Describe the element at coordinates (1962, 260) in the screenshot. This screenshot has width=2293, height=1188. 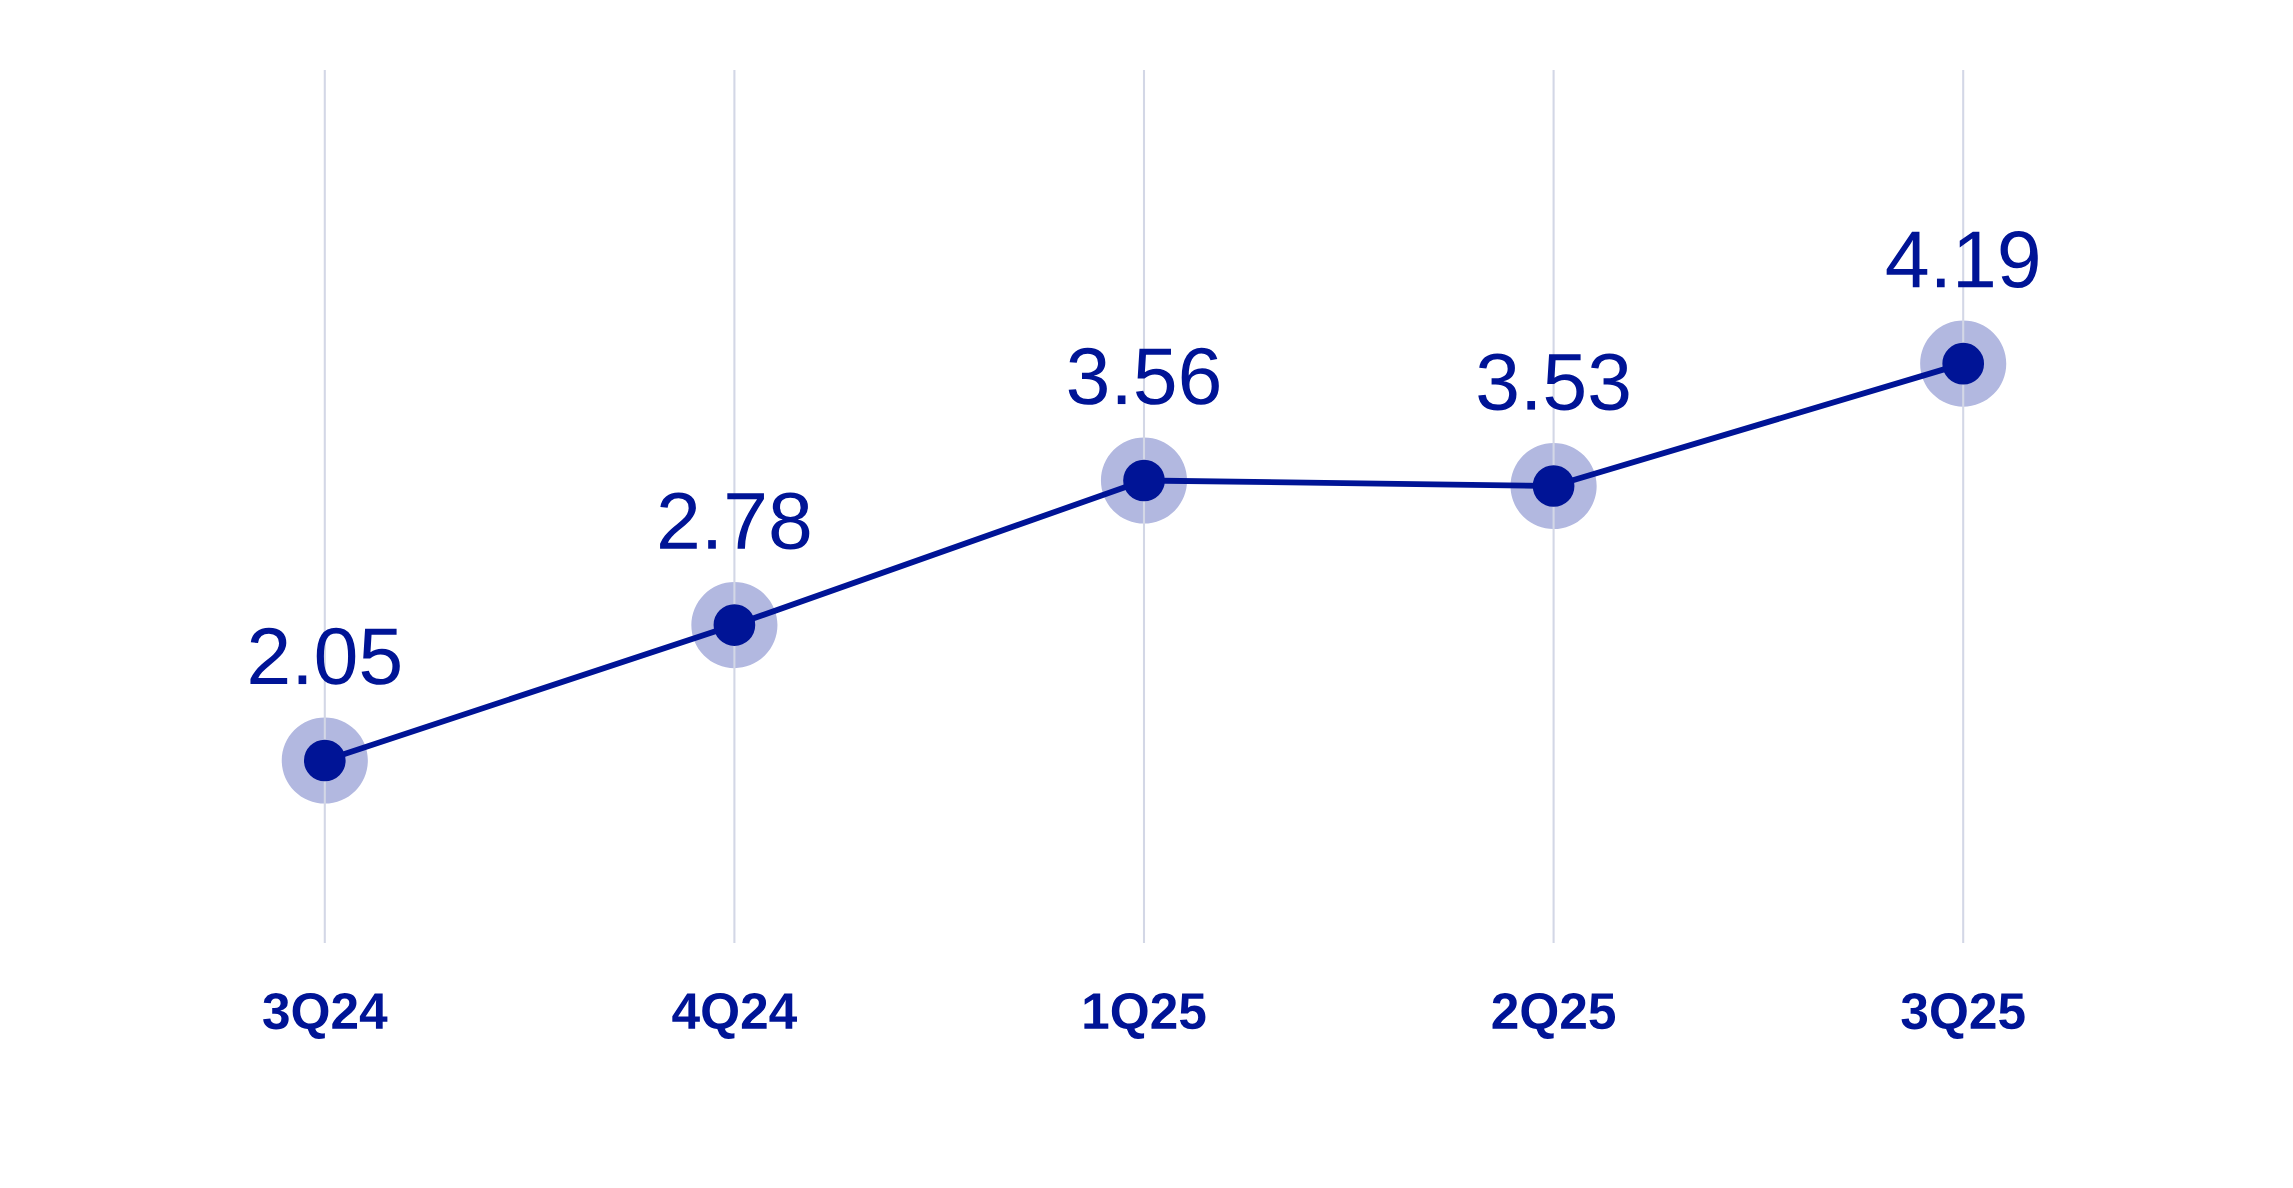
I see `data-label: 4.19` at that location.